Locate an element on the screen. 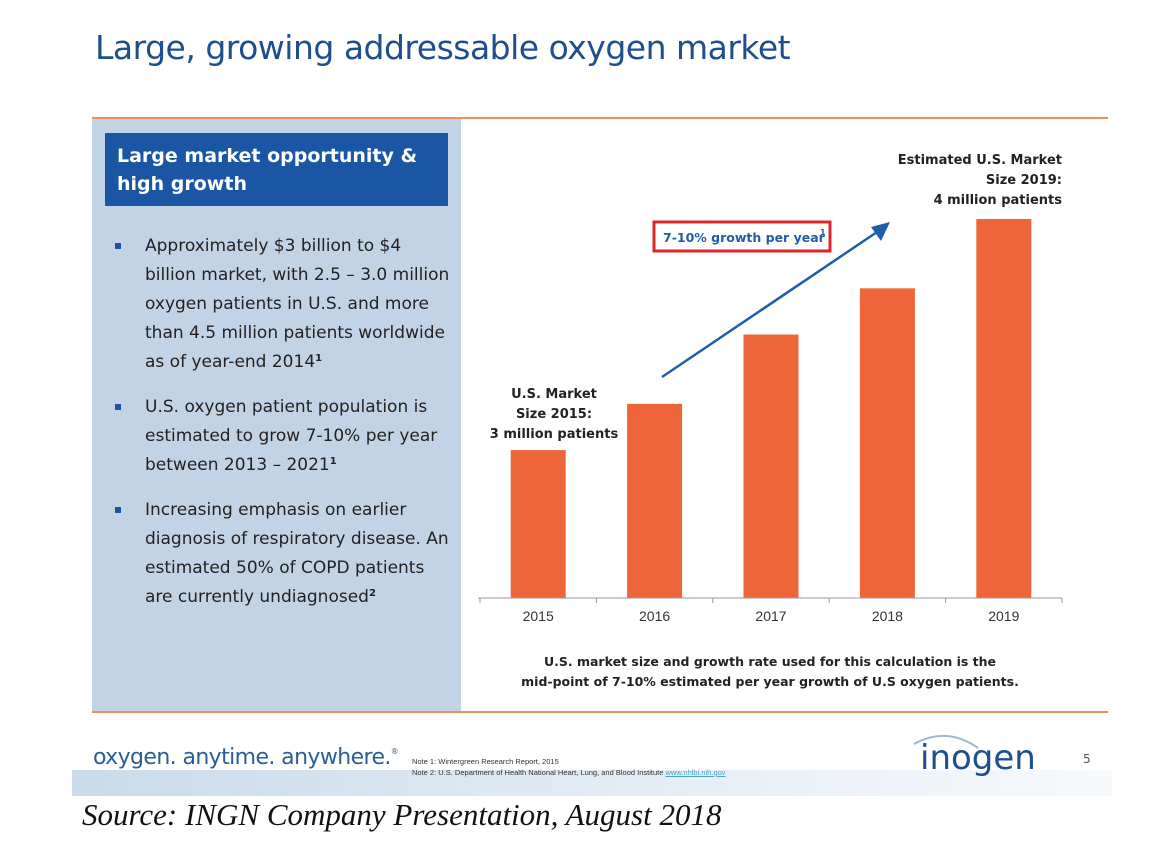 Image resolution: width=1163 pixels, height=841 pixels. nhlbi-link: www.nhlbi.nih.gov is located at coordinates (695, 772).